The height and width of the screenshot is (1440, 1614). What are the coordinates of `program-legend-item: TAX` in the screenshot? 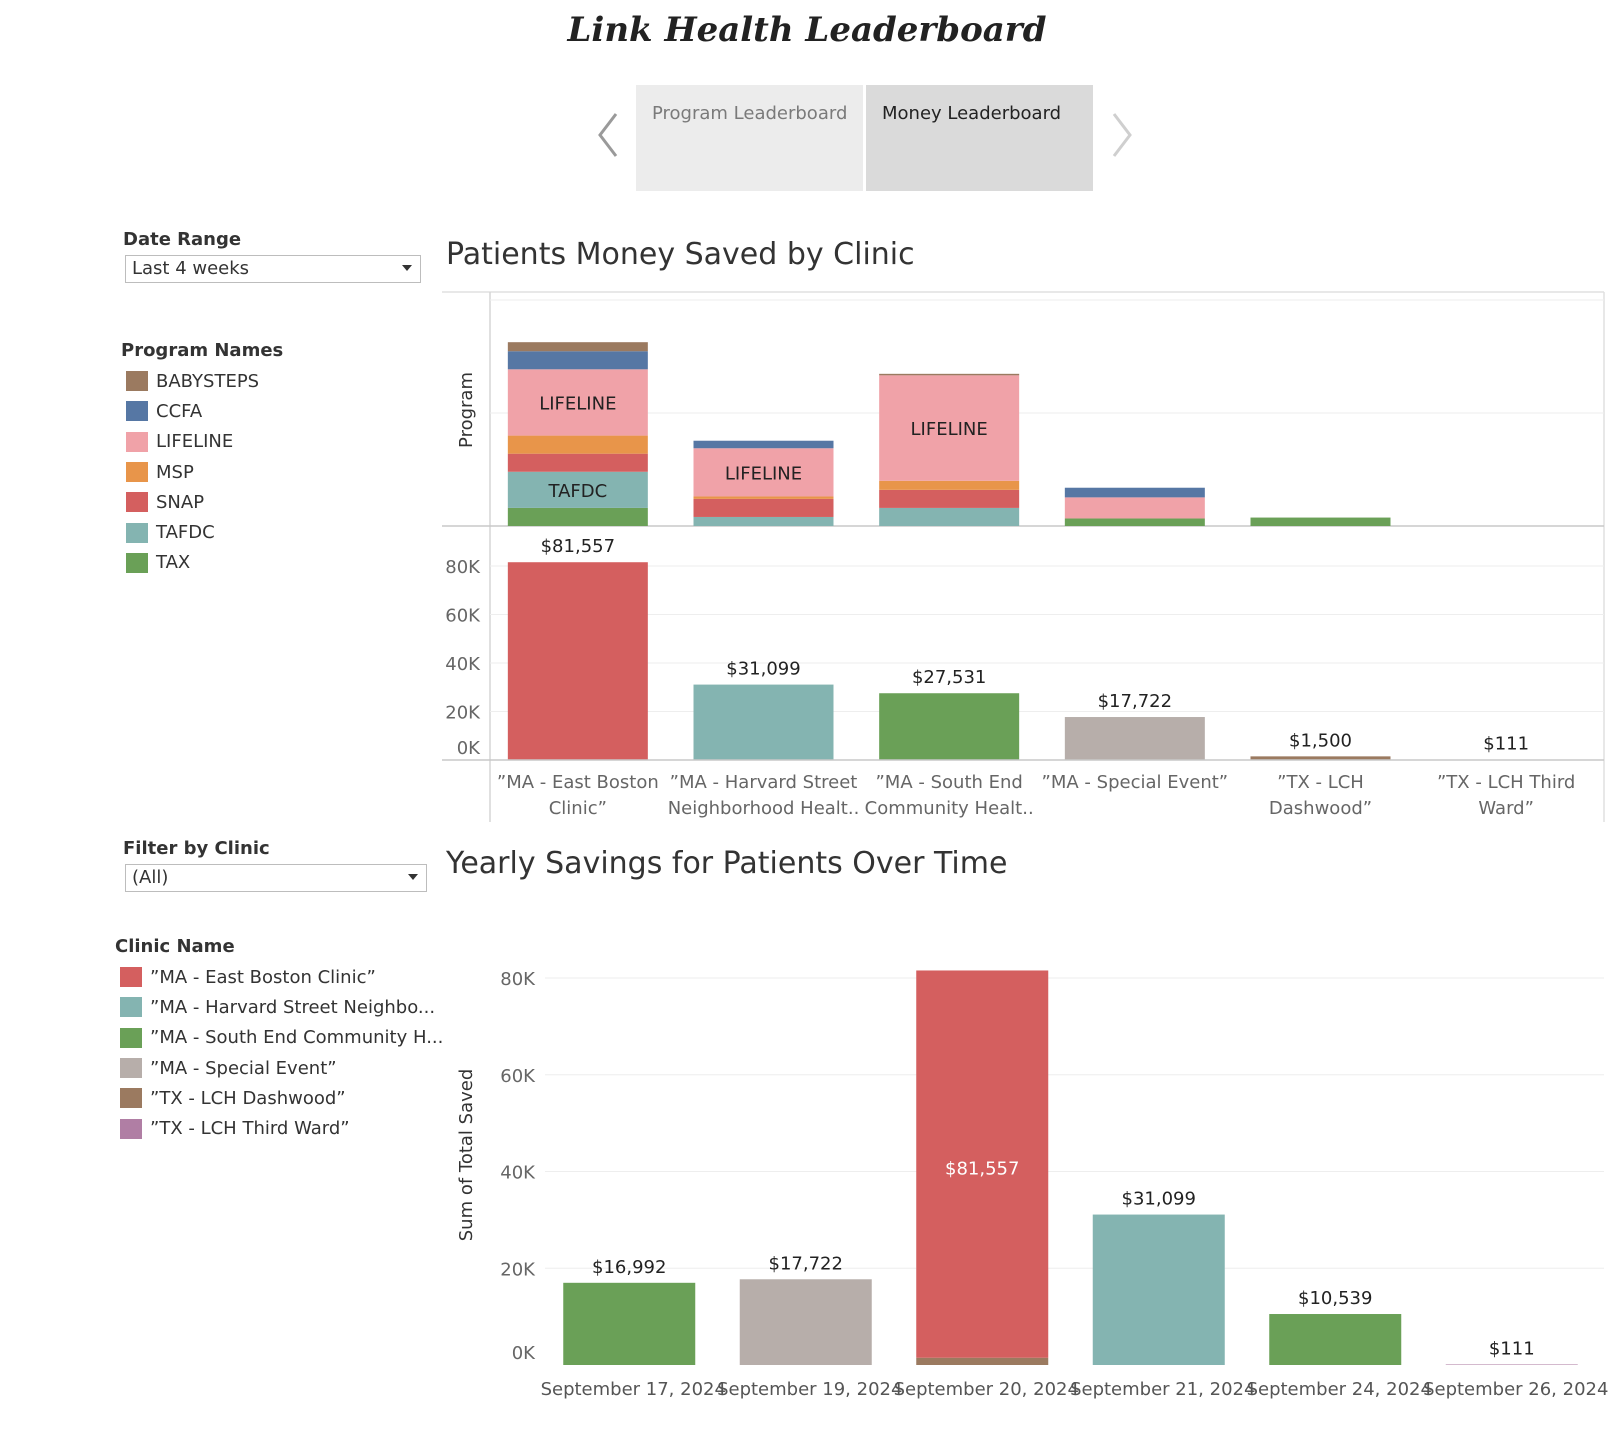 It's located at (192, 563).